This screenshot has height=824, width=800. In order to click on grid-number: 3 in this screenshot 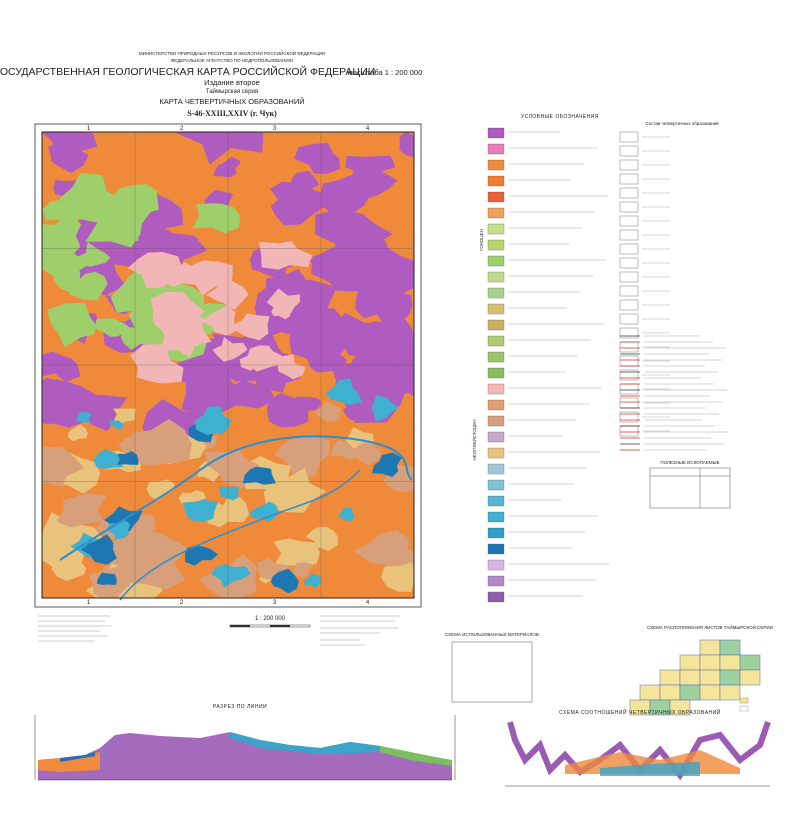, I will do `click(275, 129)`.